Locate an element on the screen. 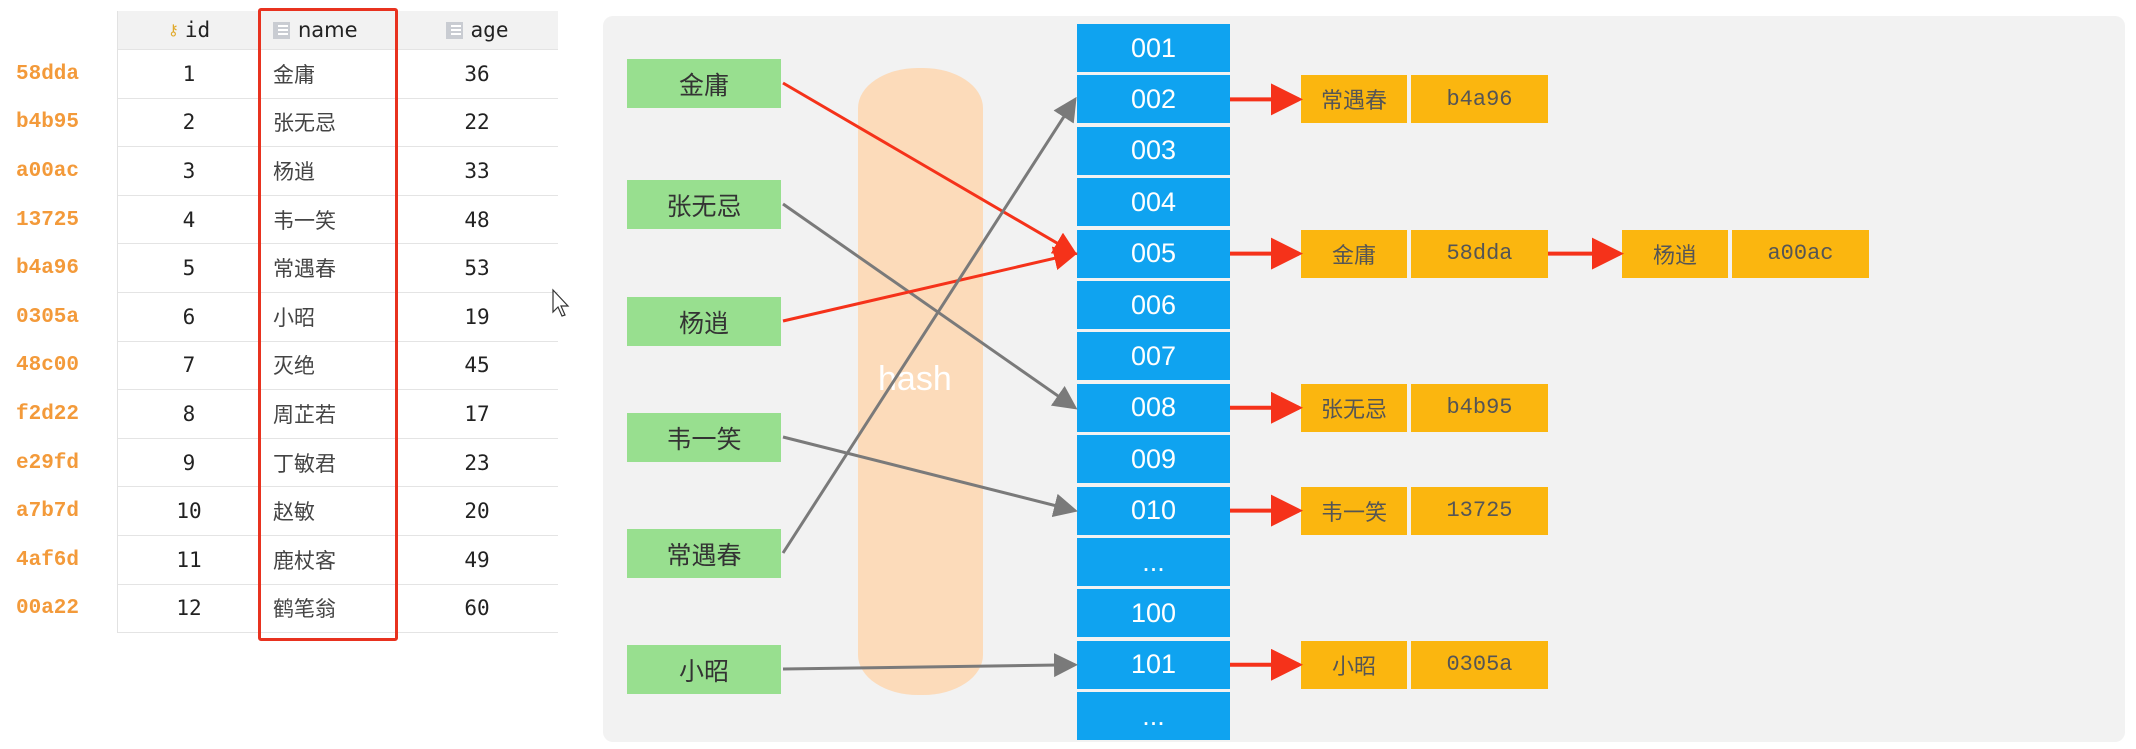 The height and width of the screenshot is (749, 2136). row-hash-label: b4a96 is located at coordinates (48, 269).